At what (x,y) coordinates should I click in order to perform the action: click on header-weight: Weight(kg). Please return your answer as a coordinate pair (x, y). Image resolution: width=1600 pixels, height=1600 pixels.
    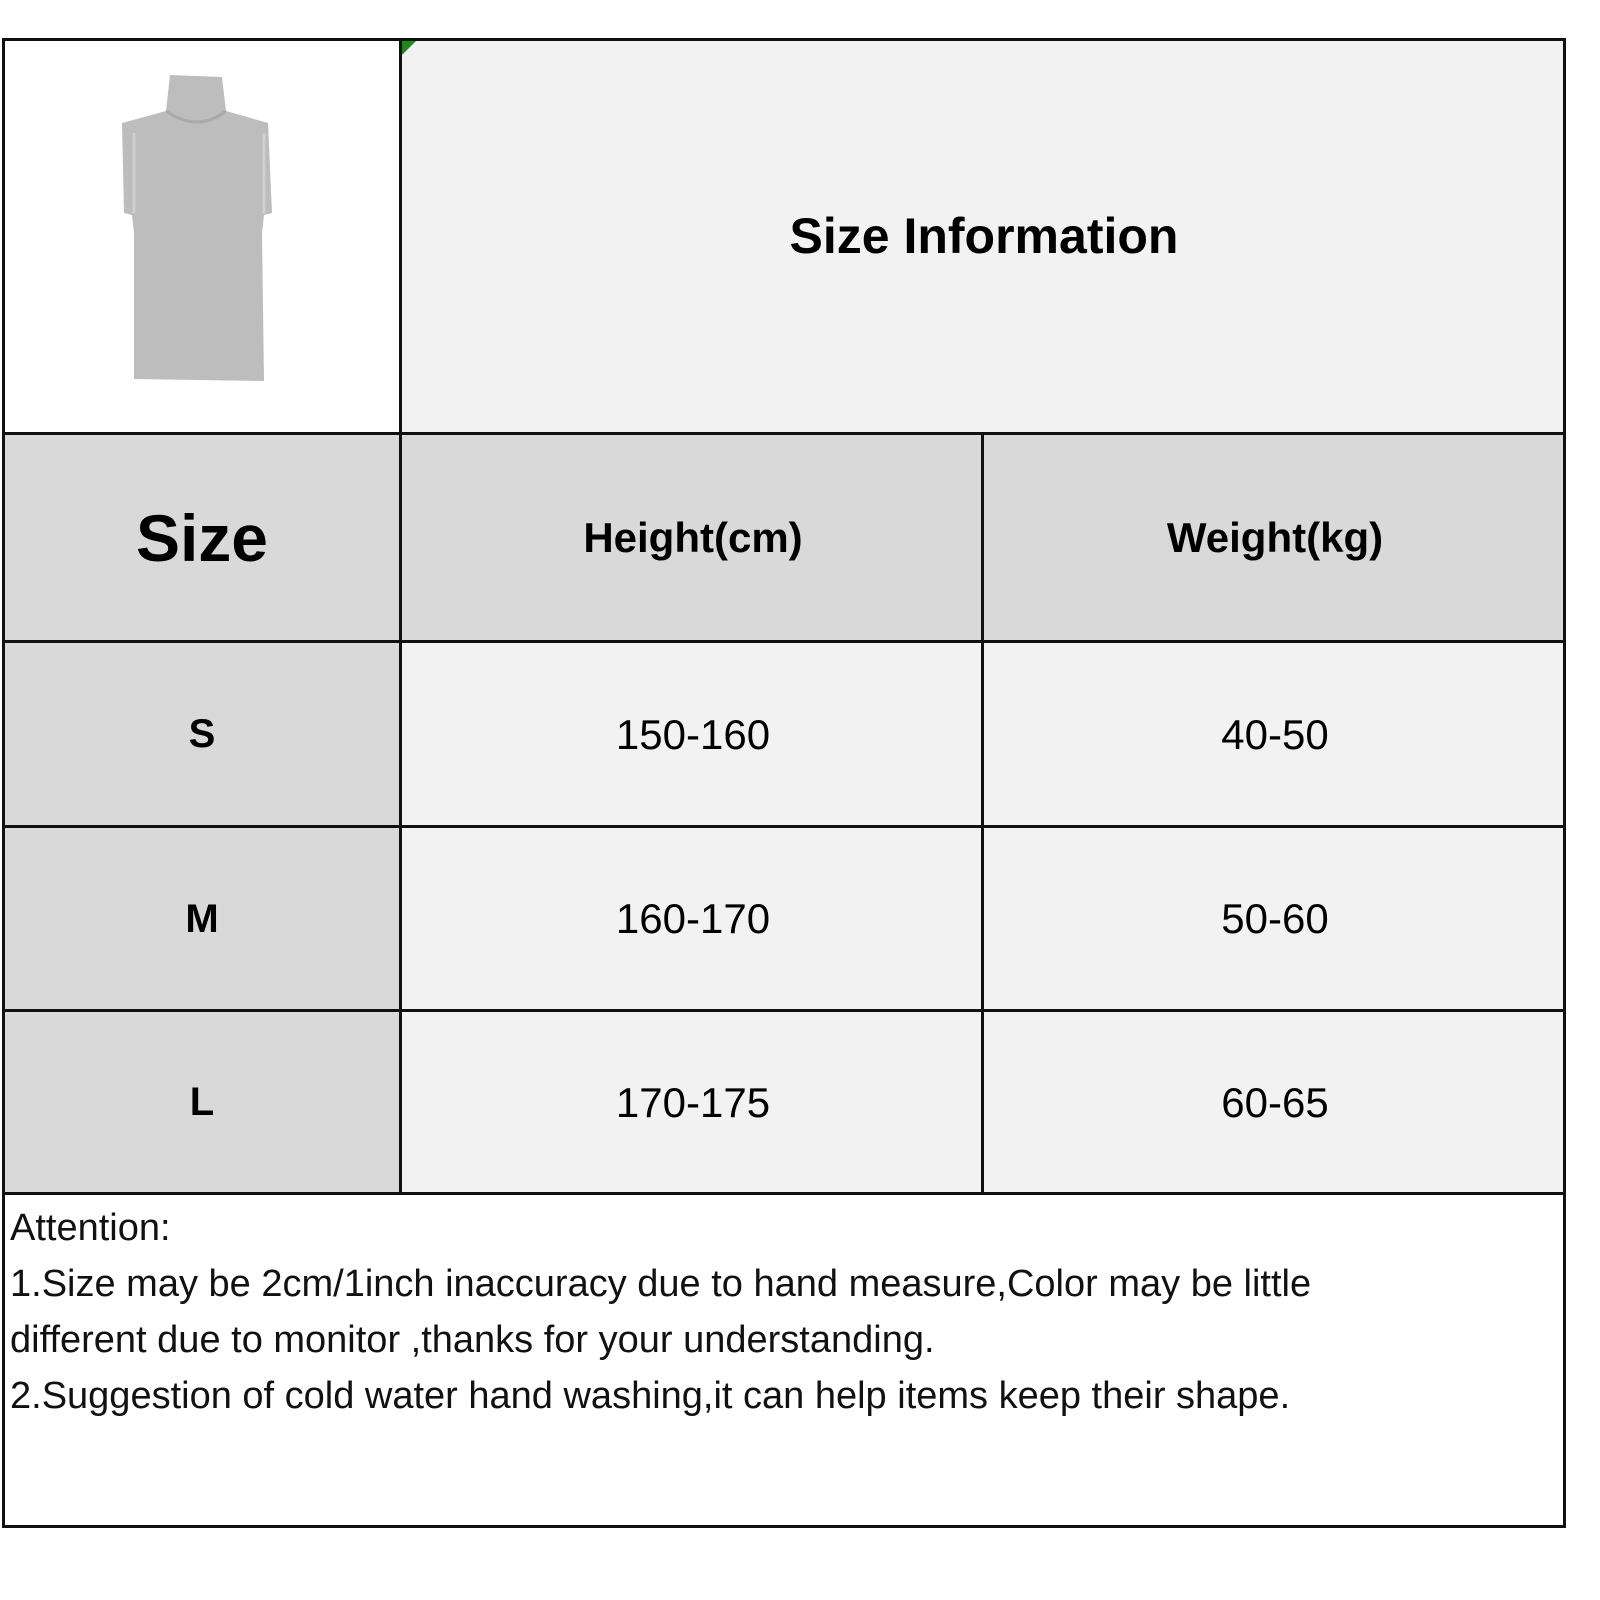
    Looking at the image, I should click on (1275, 538).